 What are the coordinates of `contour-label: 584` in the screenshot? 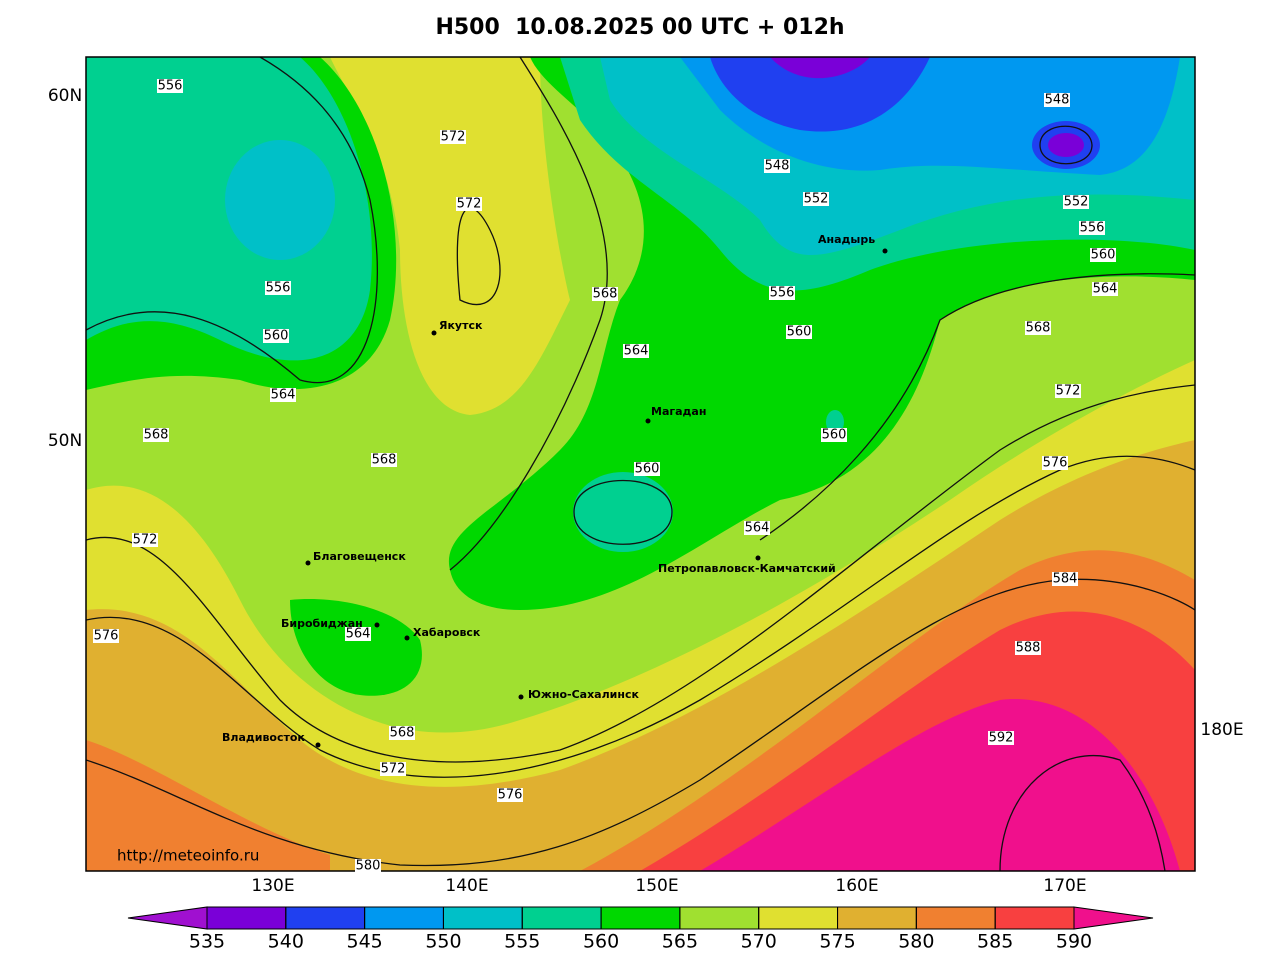 It's located at (1065, 579).